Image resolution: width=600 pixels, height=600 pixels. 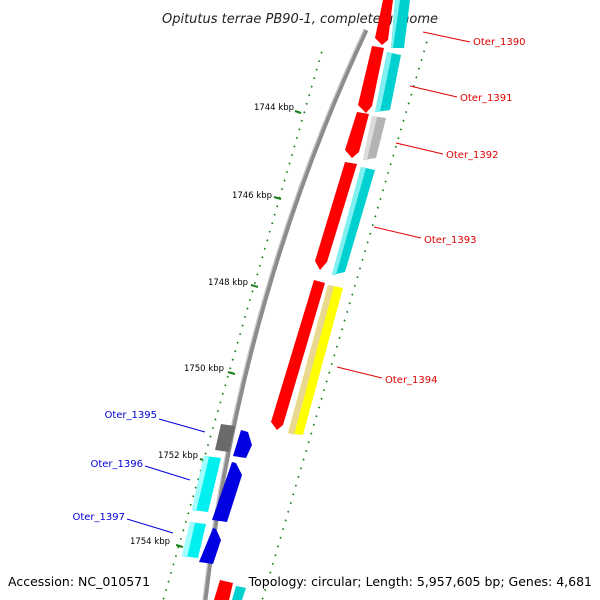 What do you see at coordinates (298, 355) in the screenshot?
I see `gene-arrow-oter-1394-a` at bounding box center [298, 355].